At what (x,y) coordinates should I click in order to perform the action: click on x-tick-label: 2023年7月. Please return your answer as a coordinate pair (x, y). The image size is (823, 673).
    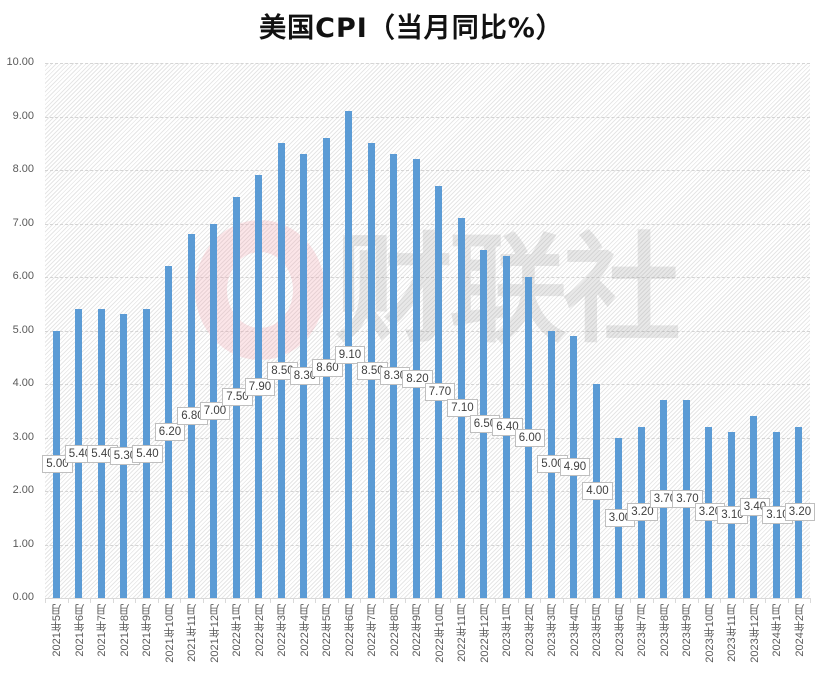
    Looking at the image, I should click on (642, 630).